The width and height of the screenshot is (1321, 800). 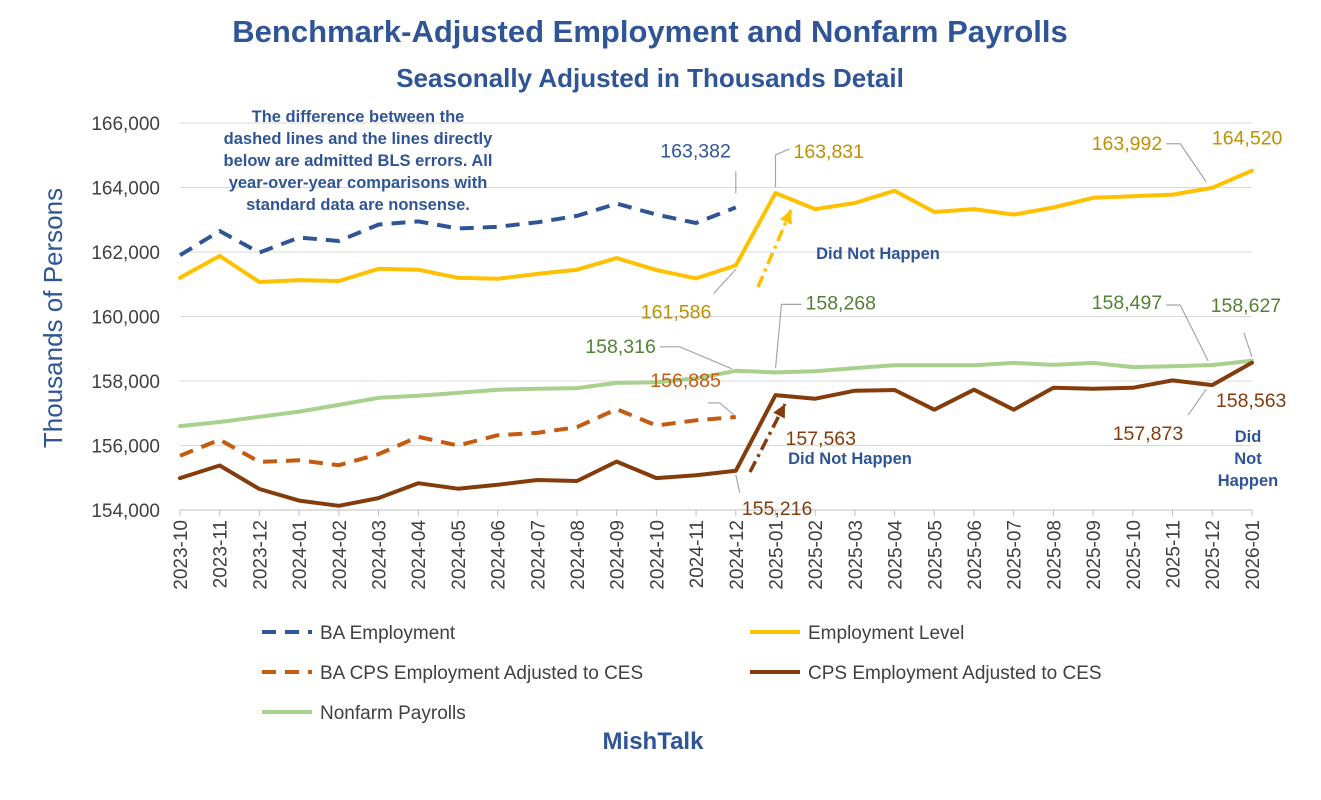 What do you see at coordinates (1213, 555) in the screenshot?
I see `x-tick-label: 2025-12` at bounding box center [1213, 555].